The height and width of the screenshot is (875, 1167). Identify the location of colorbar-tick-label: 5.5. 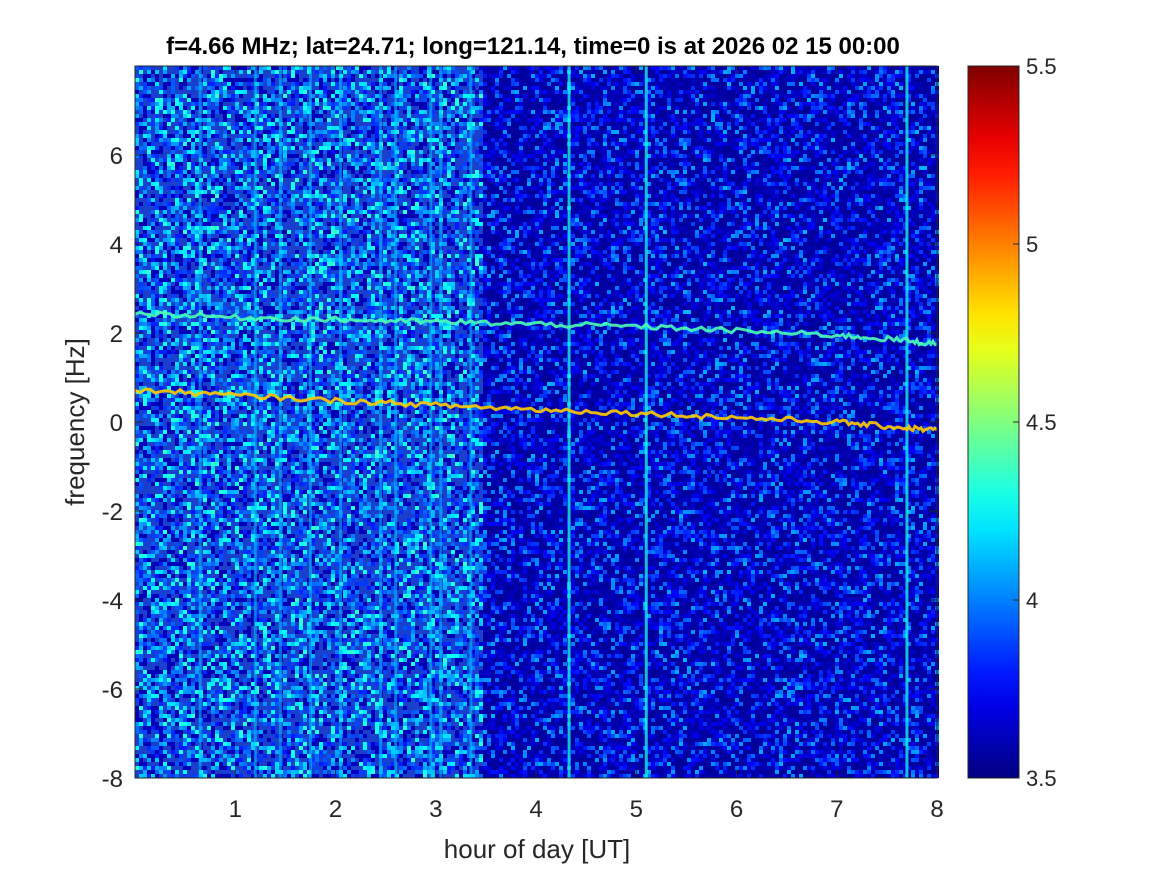
(1041, 66).